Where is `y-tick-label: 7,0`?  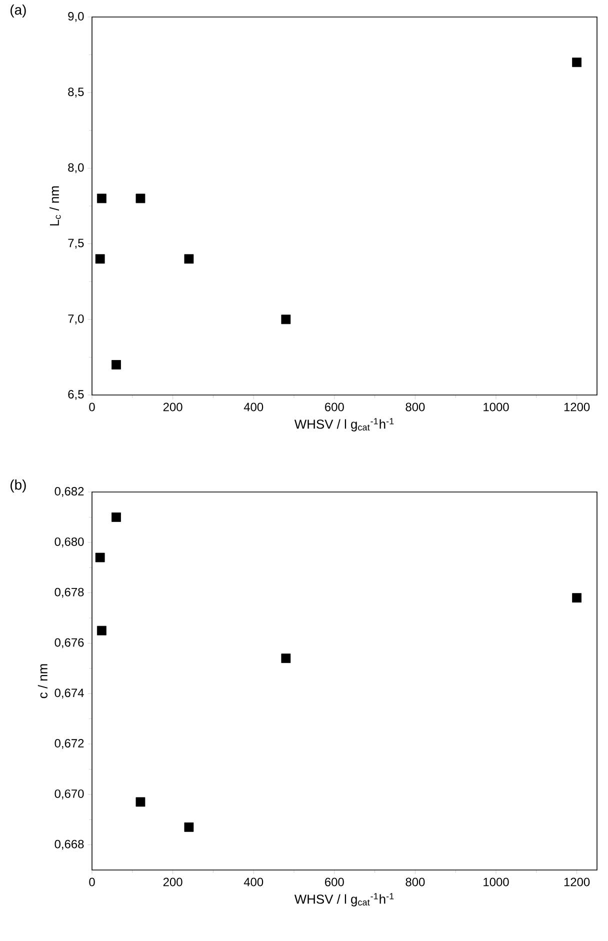
y-tick-label: 7,0 is located at coordinates (76, 319).